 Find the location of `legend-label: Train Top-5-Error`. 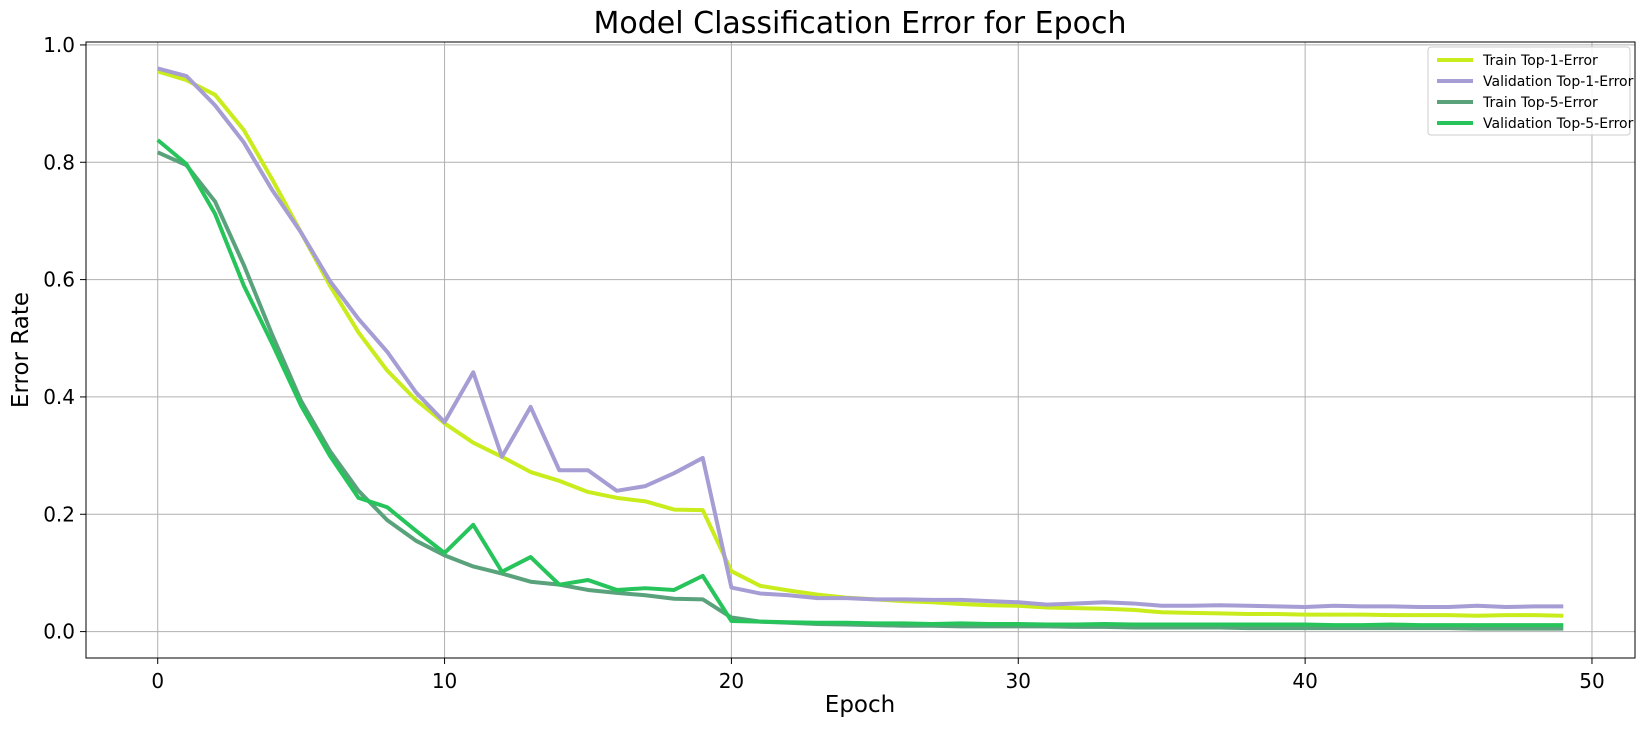

legend-label: Train Top-5-Error is located at coordinates (1540, 103).